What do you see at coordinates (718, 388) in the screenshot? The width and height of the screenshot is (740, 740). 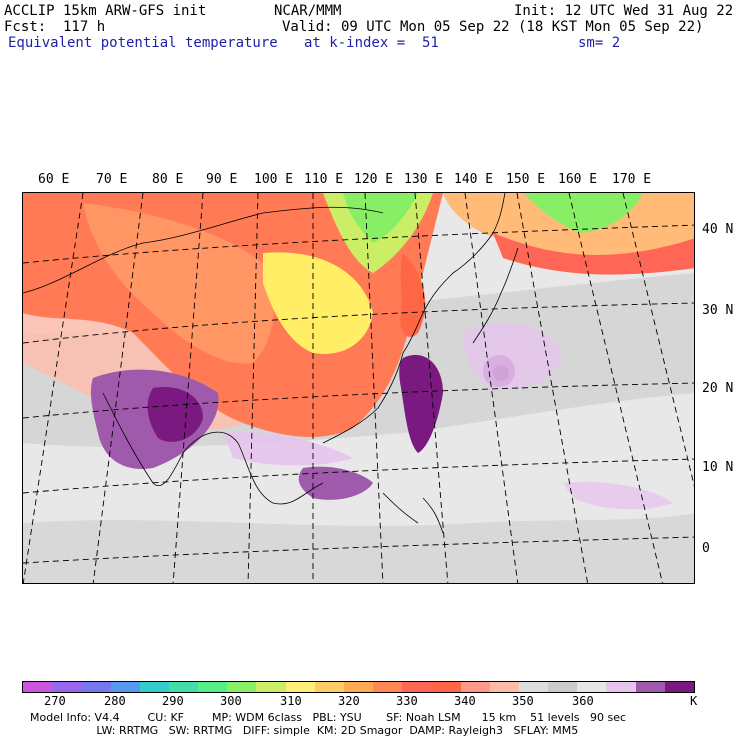 I see `lat-label: 20 N` at bounding box center [718, 388].